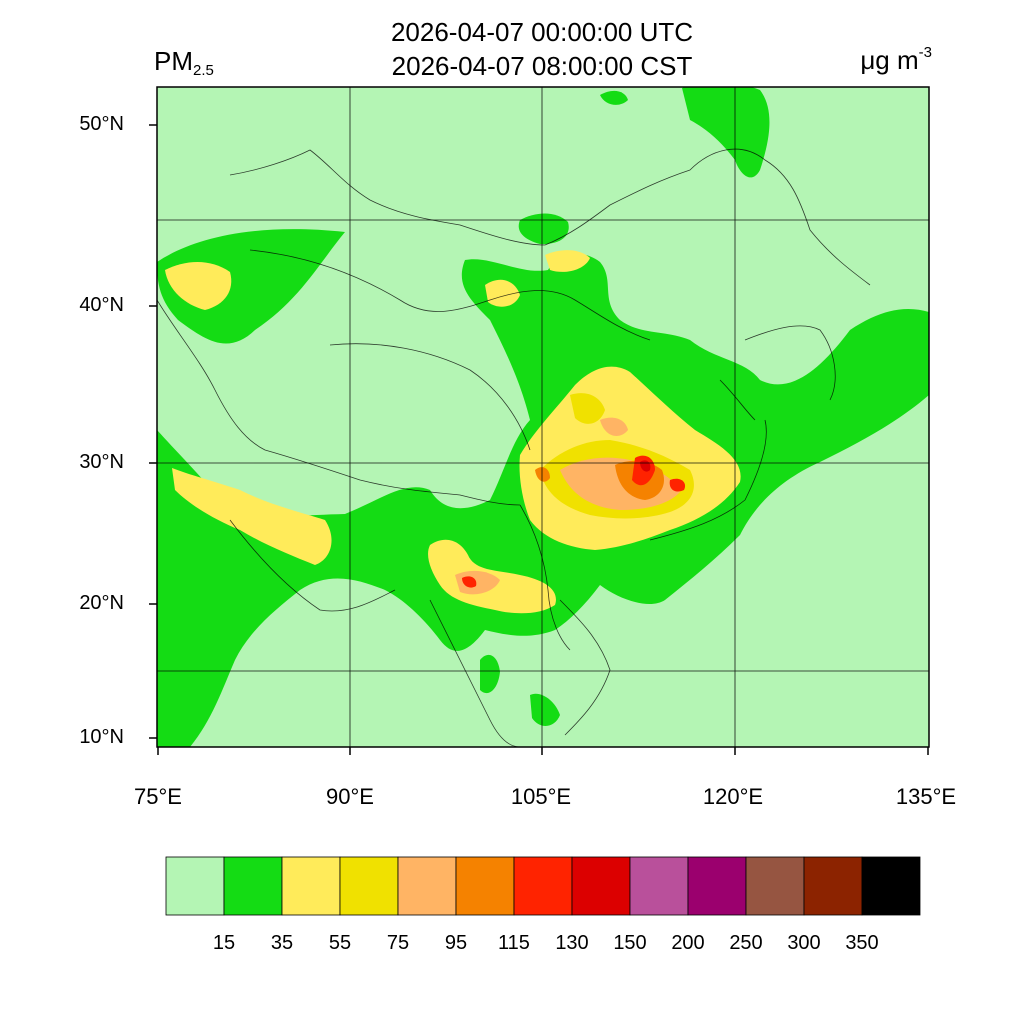 This screenshot has width=1024, height=1024. I want to click on colorbar-label: 55, so click(340, 943).